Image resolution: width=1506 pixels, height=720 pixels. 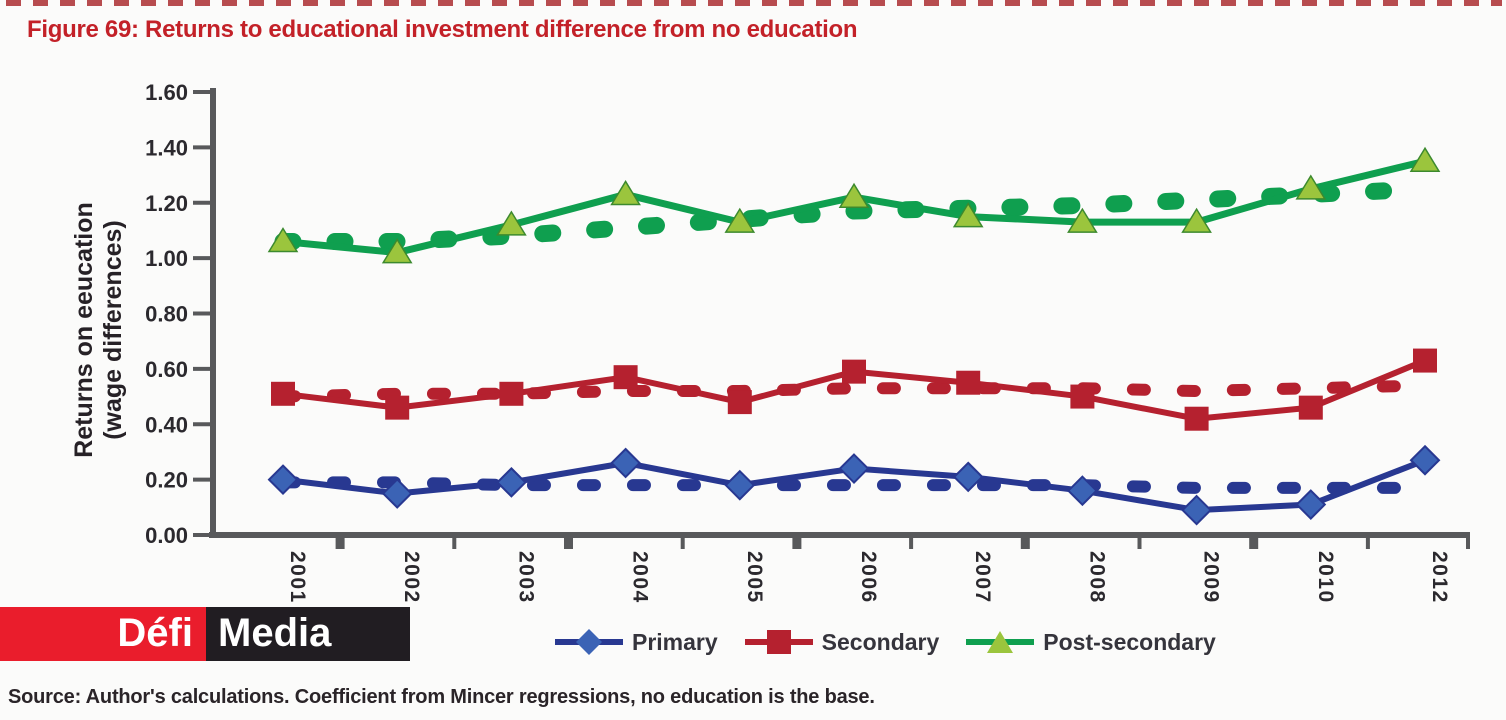 I want to click on secondary-square-icon, so click(x=778, y=642).